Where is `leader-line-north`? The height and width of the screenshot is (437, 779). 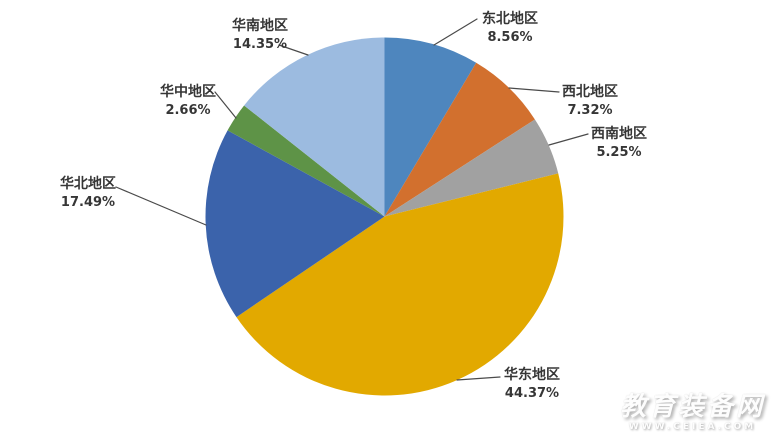 leader-line-north is located at coordinates (161, 206).